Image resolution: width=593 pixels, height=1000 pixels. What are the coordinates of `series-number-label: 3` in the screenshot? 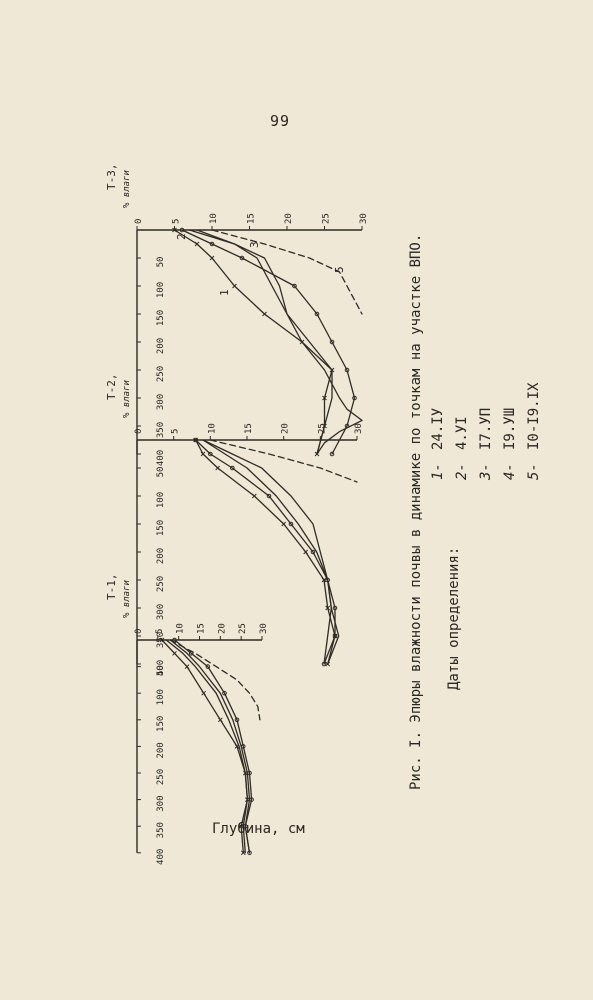 It's located at (254, 244).